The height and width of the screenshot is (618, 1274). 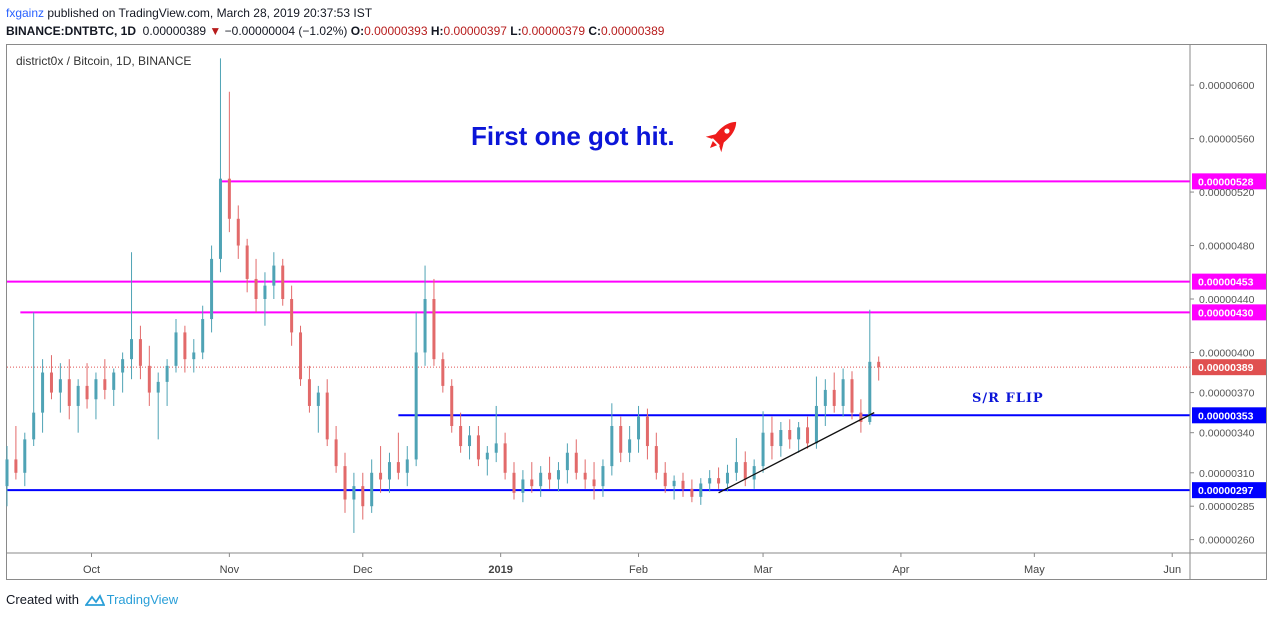 I want to click on x-tick-label: Nov, so click(x=230, y=570).